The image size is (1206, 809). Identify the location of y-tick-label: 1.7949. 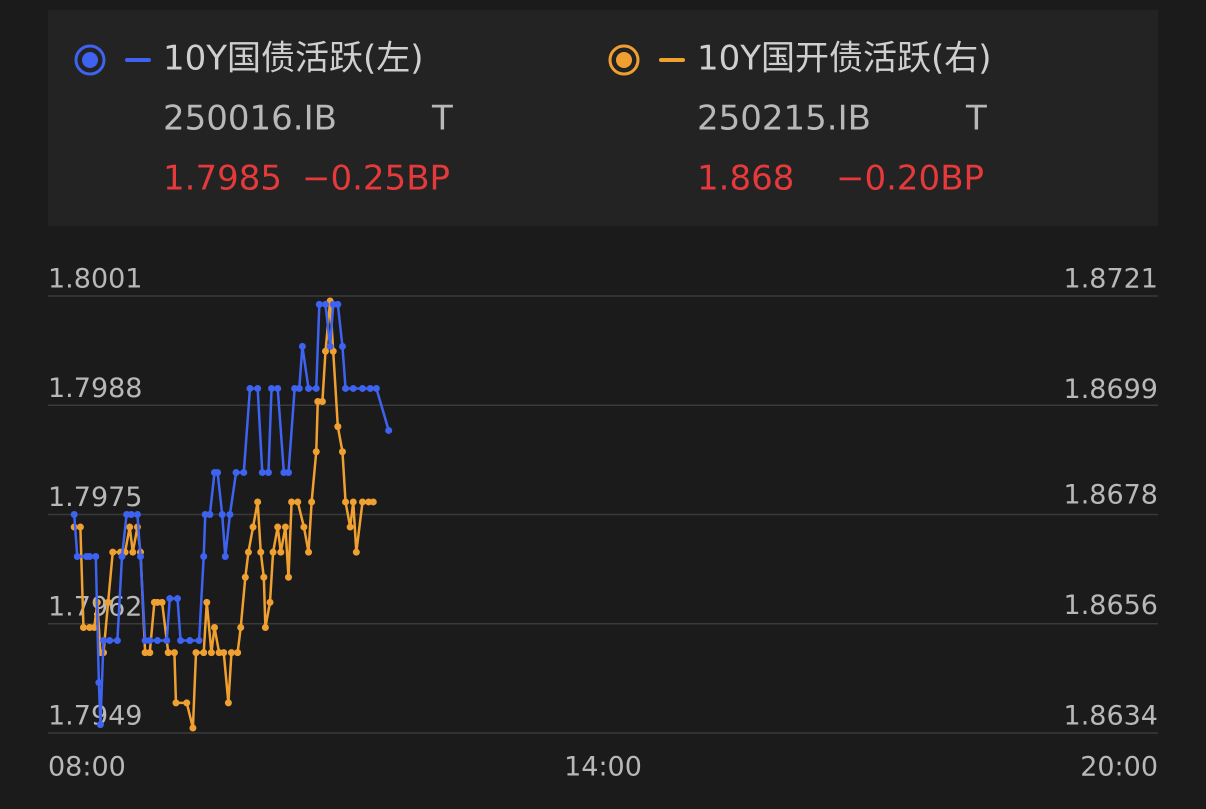
(95, 716).